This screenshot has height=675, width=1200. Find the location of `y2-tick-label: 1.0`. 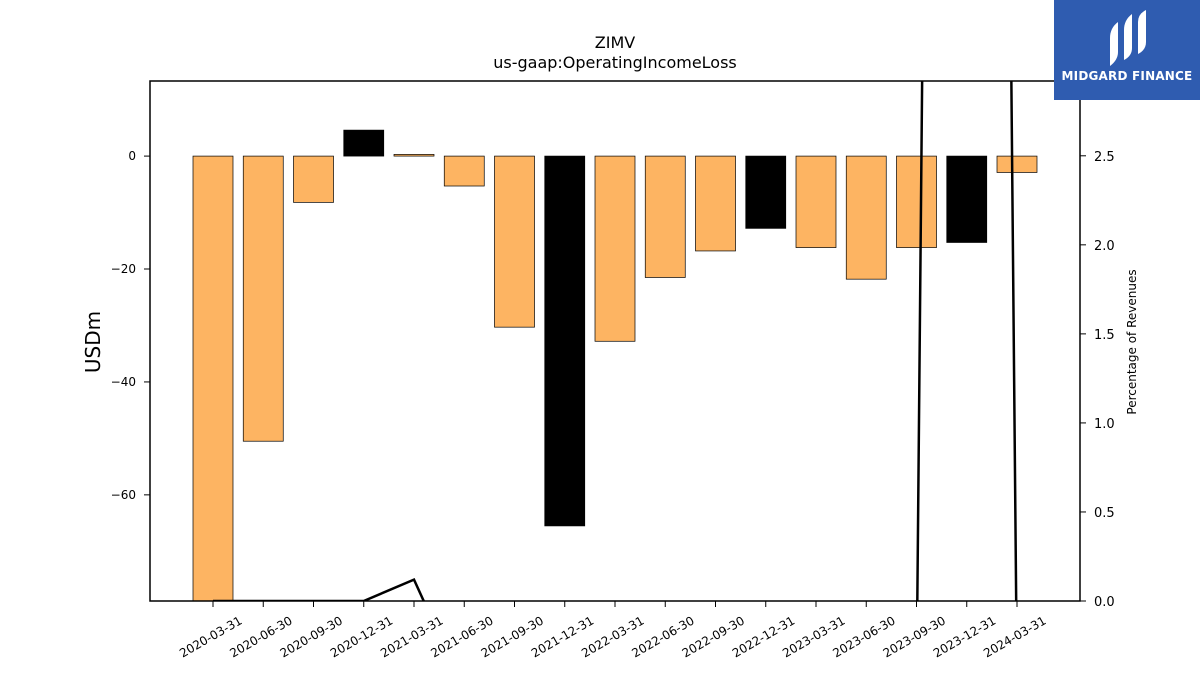

y2-tick-label: 1.0 is located at coordinates (1104, 424).